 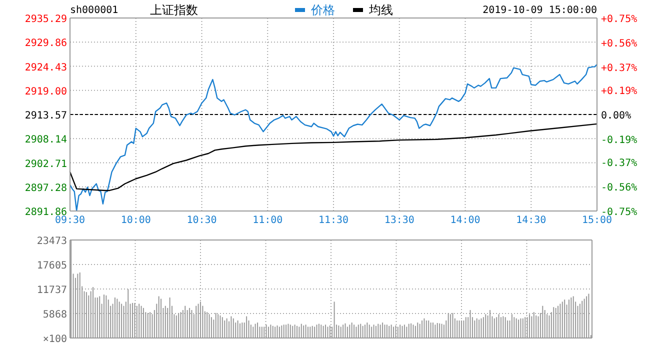 I want to click on text: -0.37%, so click(x=619, y=164).